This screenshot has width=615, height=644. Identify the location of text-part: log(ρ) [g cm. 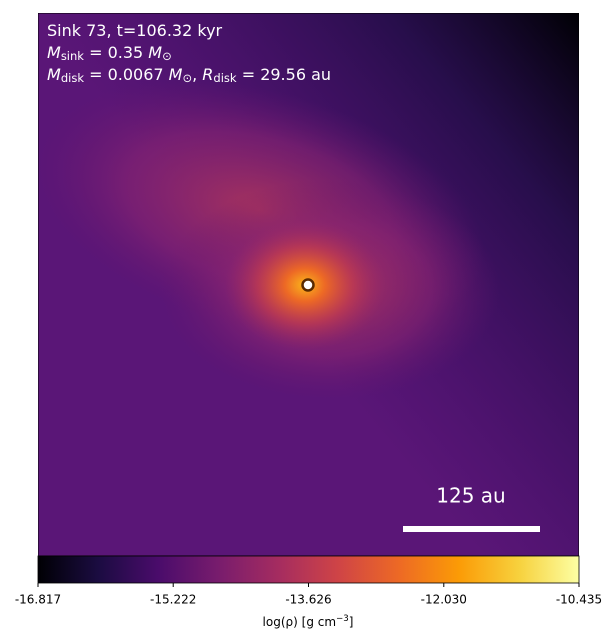
(300, 622).